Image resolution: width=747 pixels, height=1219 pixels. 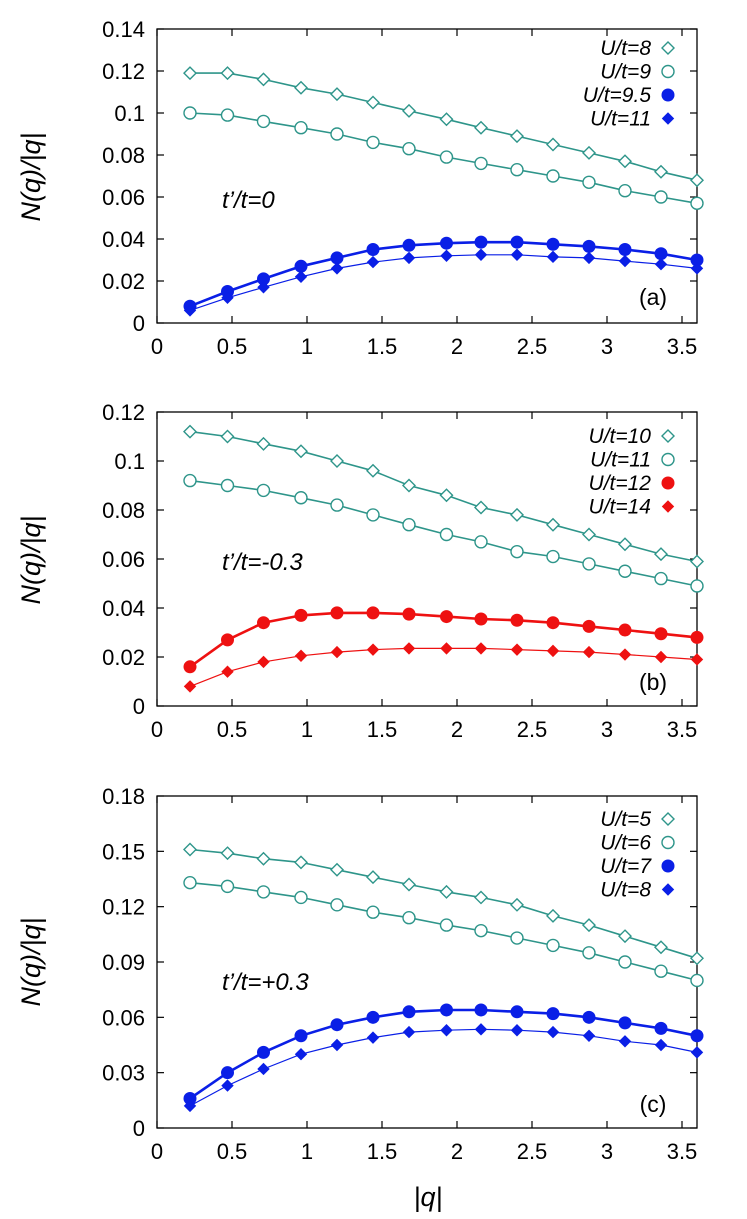 What do you see at coordinates (457, 346) in the screenshot?
I see `x-tick-label: 2` at bounding box center [457, 346].